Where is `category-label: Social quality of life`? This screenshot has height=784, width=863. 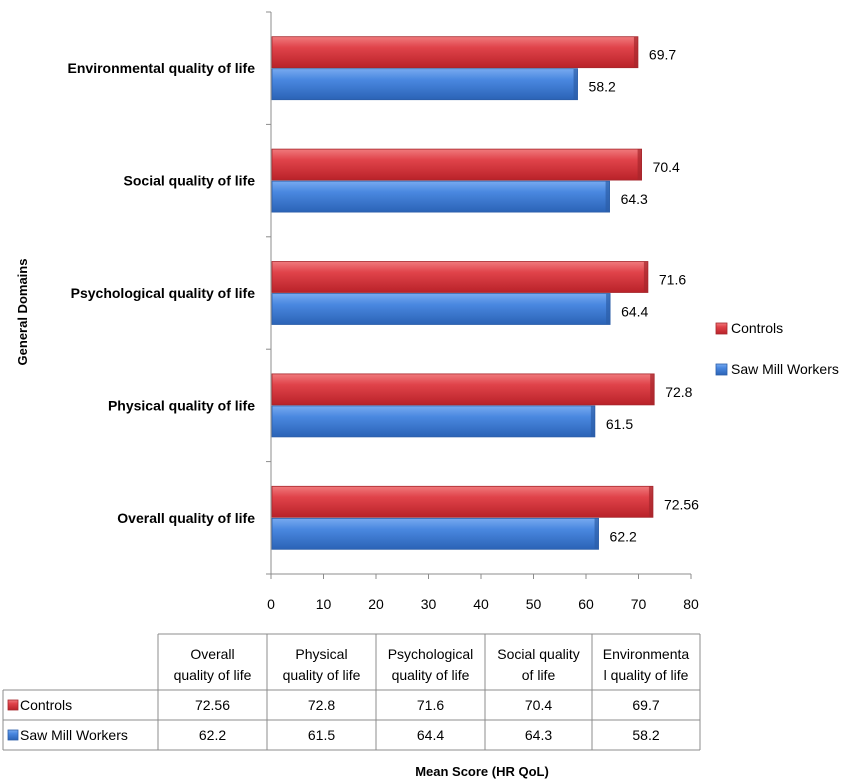
category-label: Social quality of life is located at coordinates (190, 181).